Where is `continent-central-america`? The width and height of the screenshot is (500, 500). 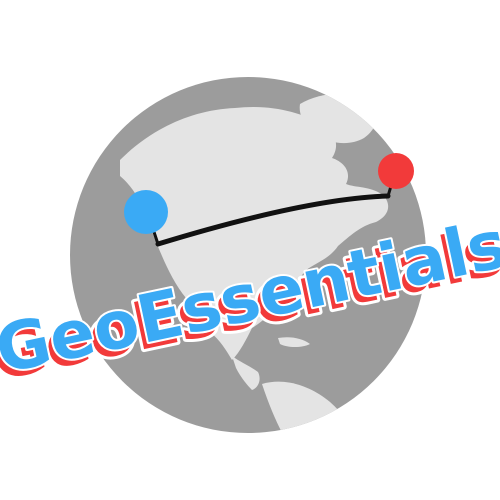
continent-central-america is located at coordinates (271, 363).